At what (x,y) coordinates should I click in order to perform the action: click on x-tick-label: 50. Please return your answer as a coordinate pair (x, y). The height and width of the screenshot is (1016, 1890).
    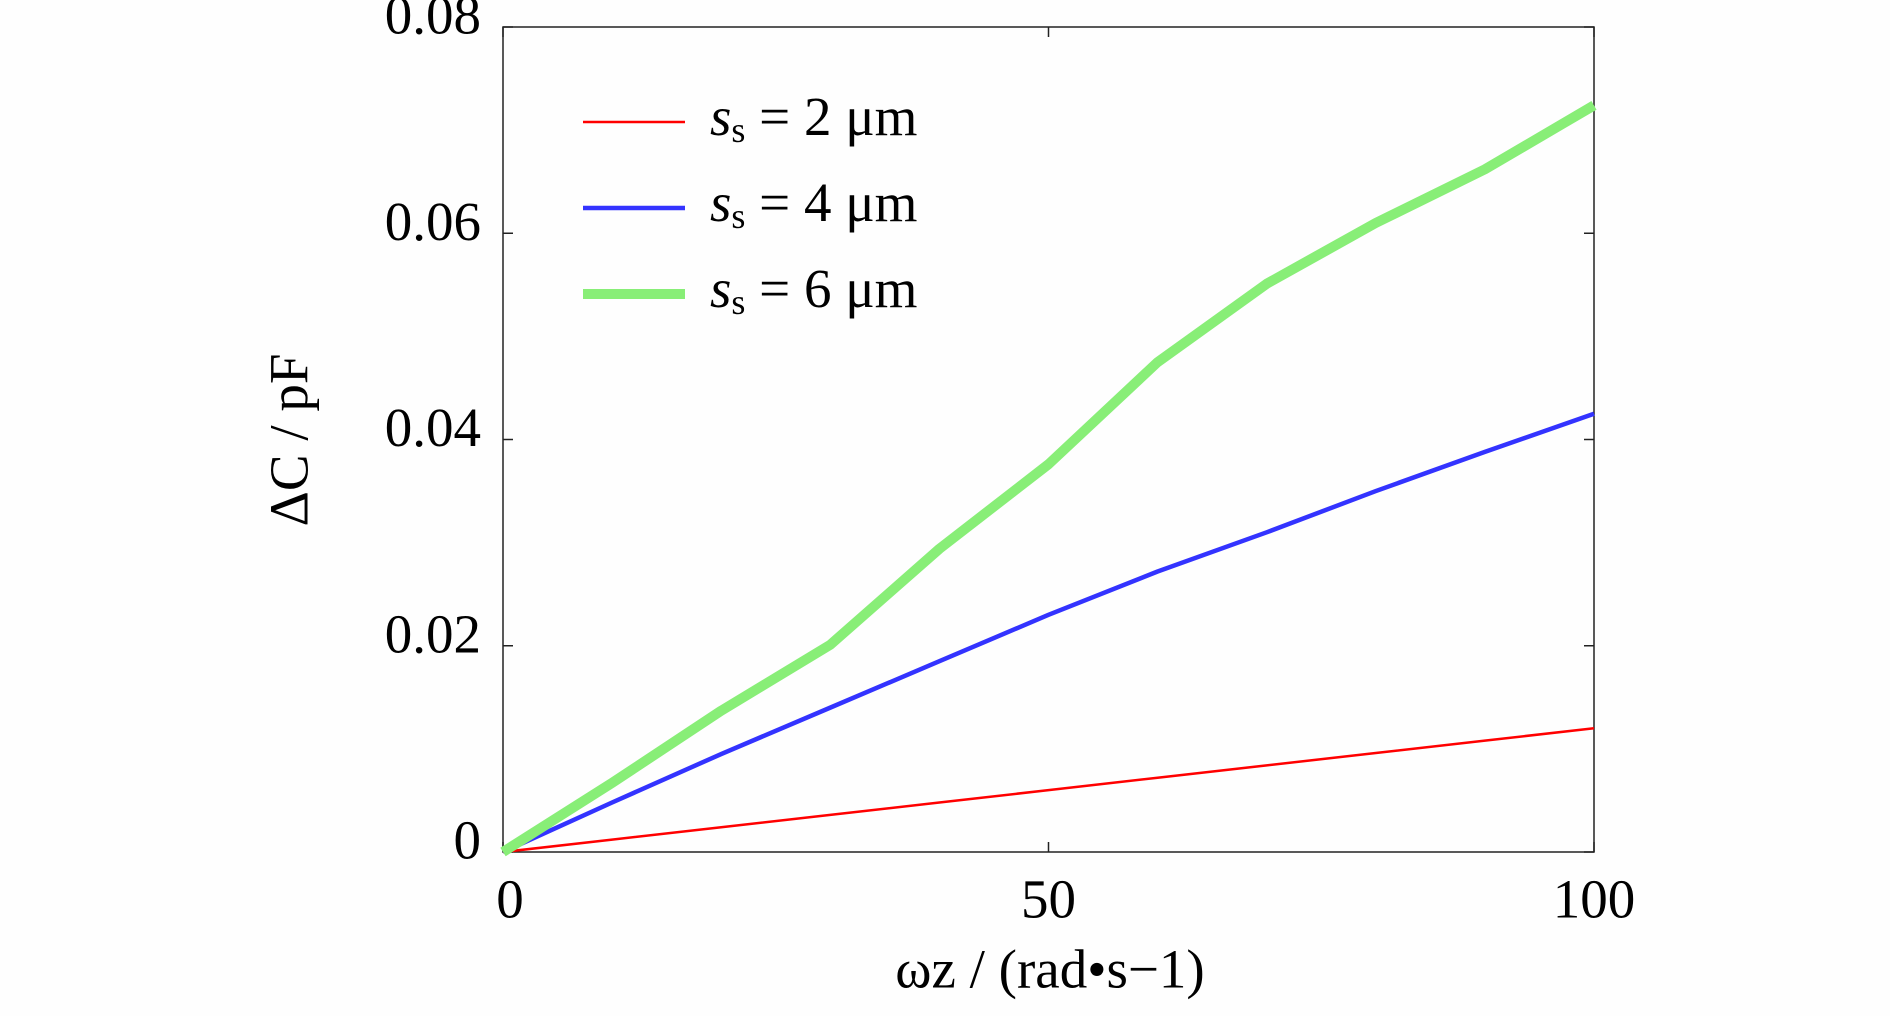
    Looking at the image, I should click on (1048, 899).